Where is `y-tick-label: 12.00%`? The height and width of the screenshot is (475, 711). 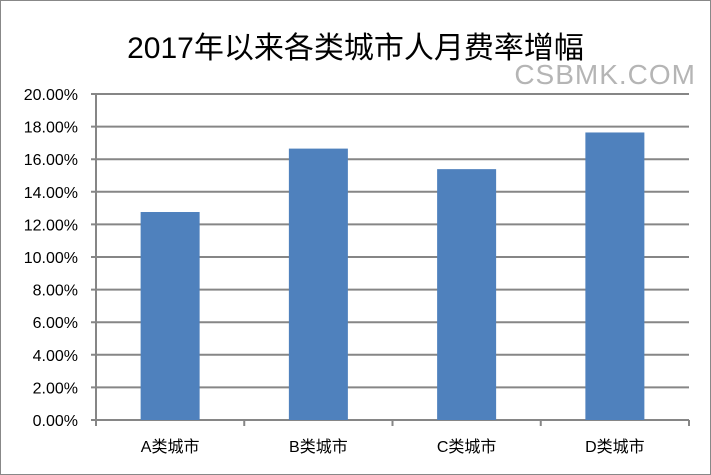 y-tick-label: 12.00% is located at coordinates (51, 225).